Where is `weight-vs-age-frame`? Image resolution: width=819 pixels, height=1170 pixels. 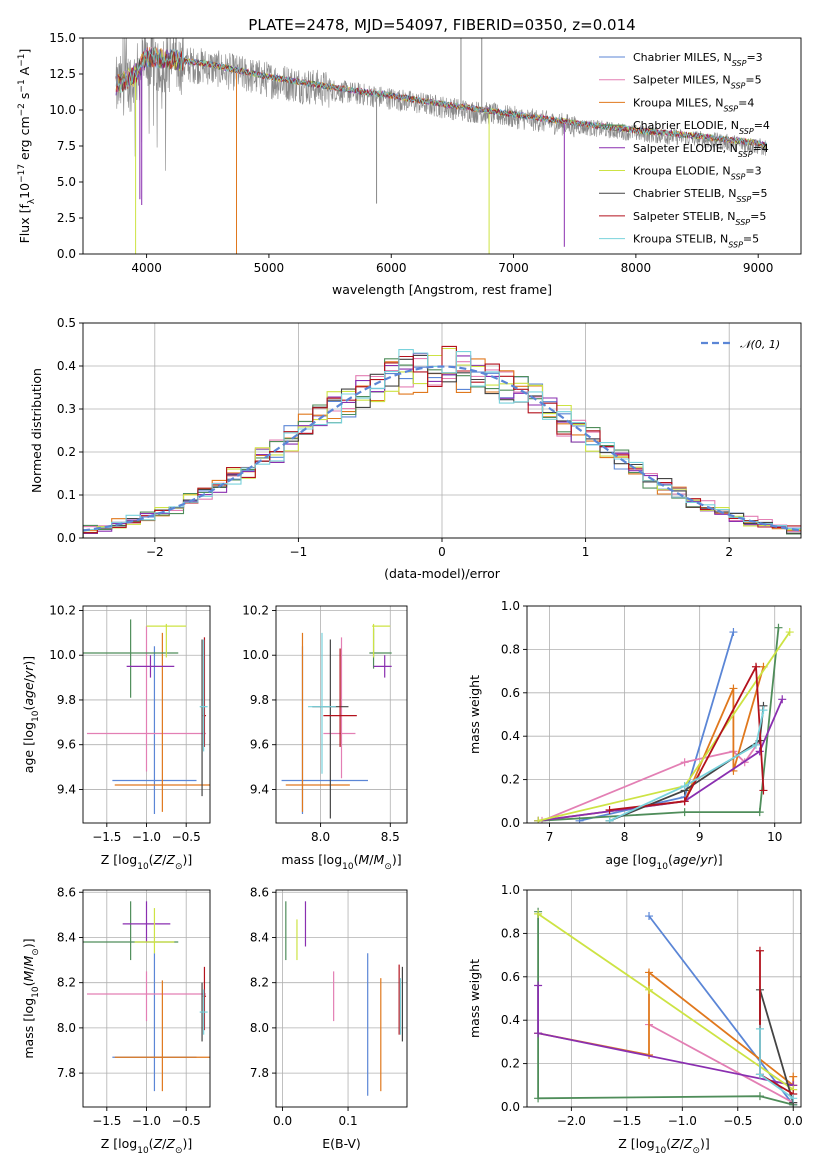 weight-vs-age-frame is located at coordinates (664, 714).